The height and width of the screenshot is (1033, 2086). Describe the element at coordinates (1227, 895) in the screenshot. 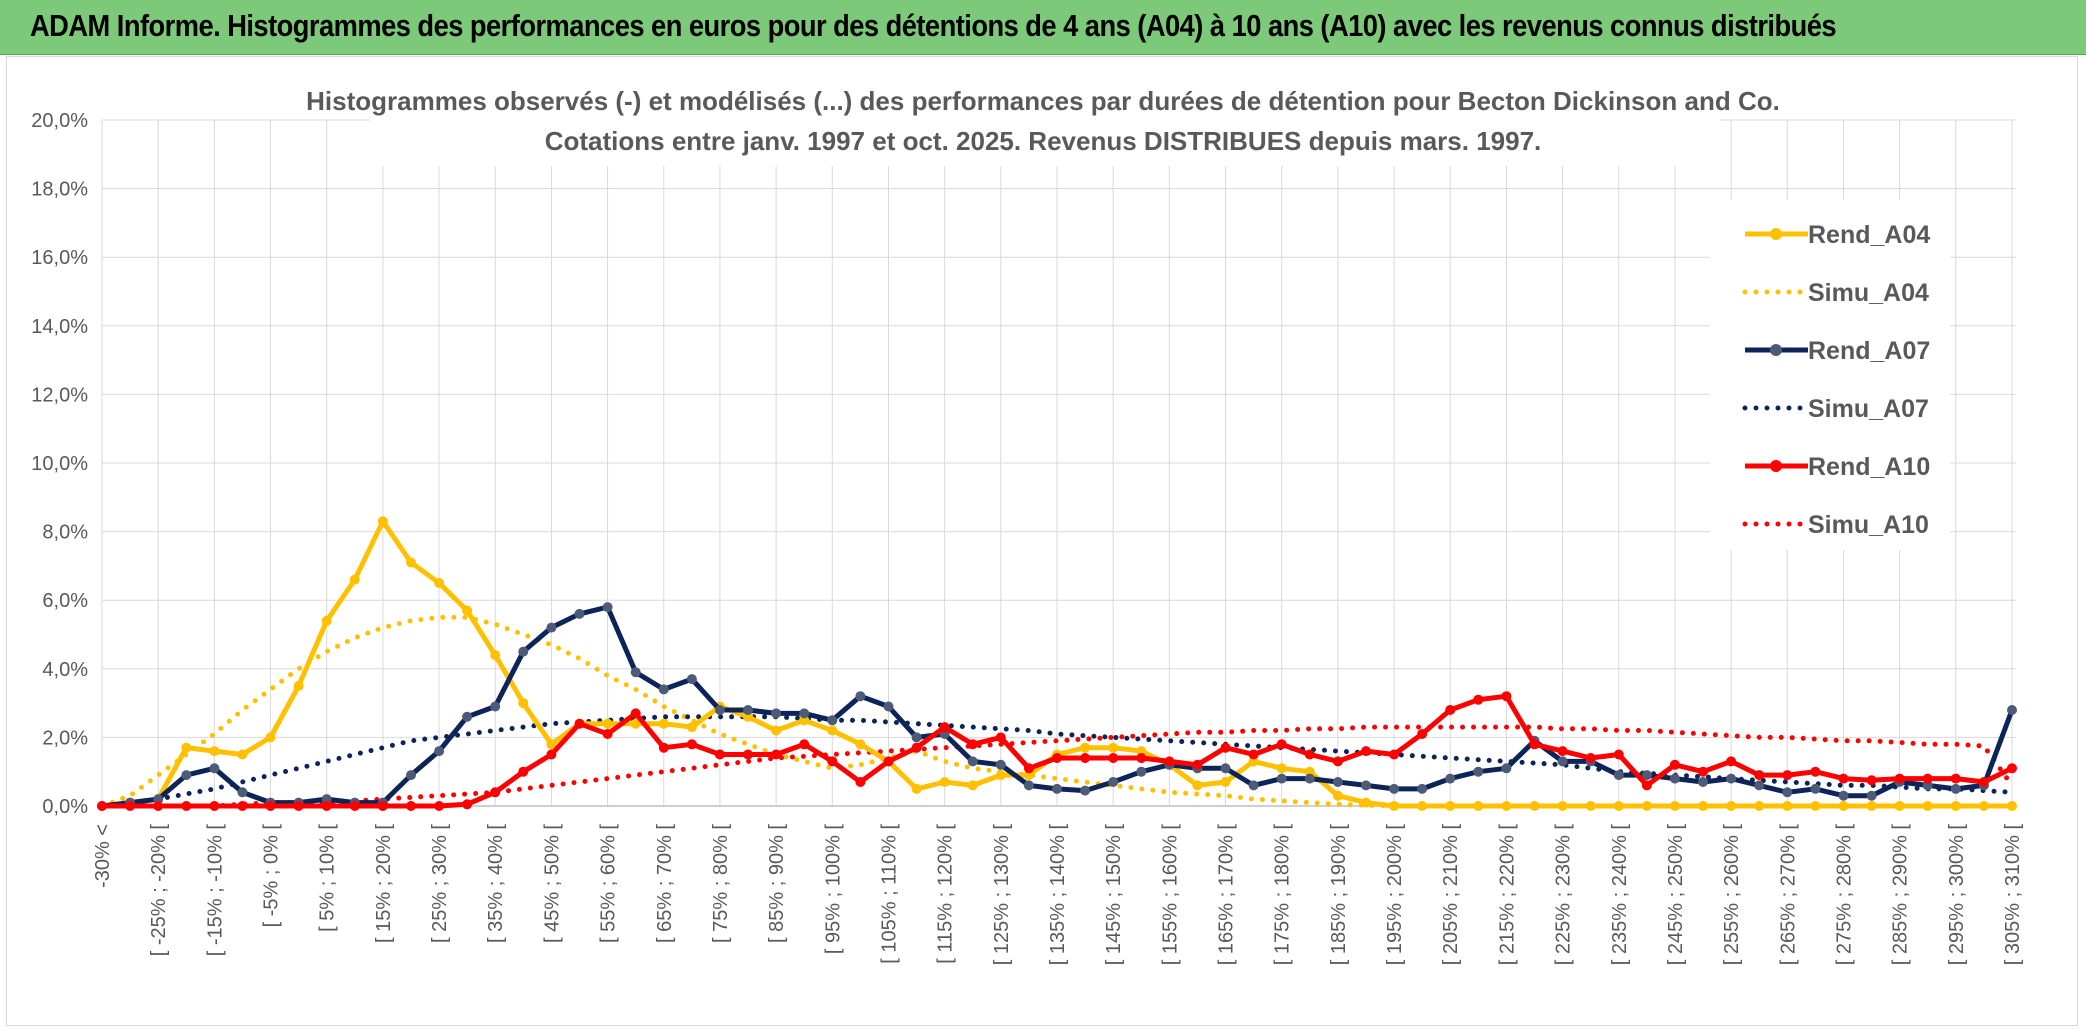

I see `x-tick-label: [ 165% ; 170% [` at that location.